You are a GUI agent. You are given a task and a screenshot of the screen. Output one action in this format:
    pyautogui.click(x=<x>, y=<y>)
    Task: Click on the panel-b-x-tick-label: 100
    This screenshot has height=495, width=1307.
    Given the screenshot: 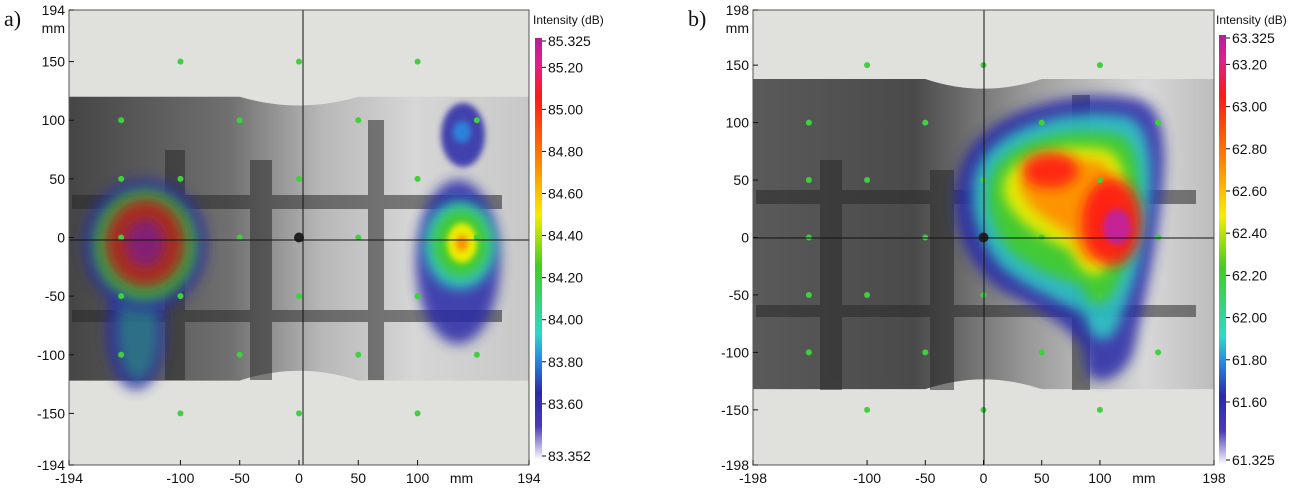 What is the action you would take?
    pyautogui.click(x=1100, y=478)
    